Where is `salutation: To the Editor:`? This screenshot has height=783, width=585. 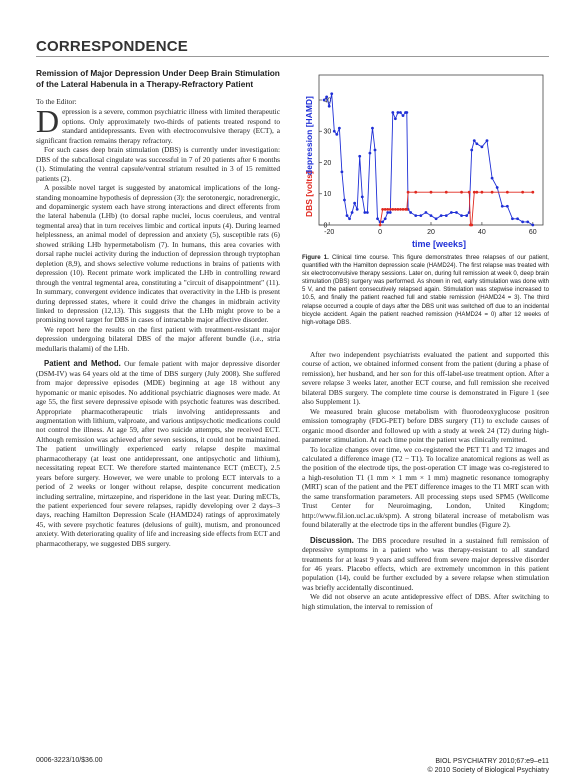 salutation: To the Editor: is located at coordinates (56, 101).